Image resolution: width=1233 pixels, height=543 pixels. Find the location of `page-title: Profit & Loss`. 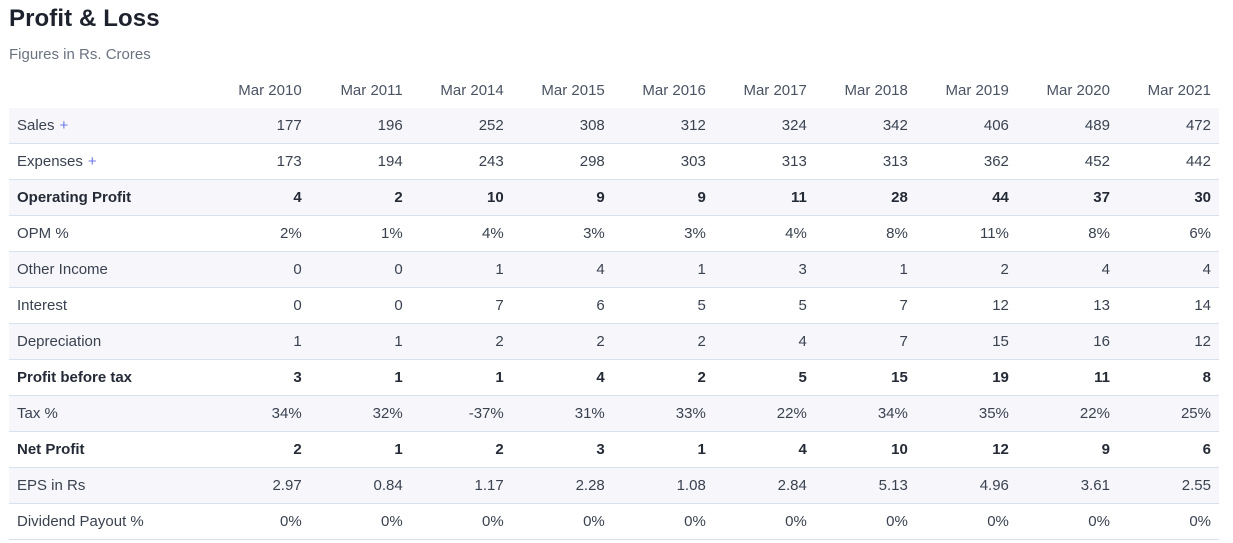

page-title: Profit & Loss is located at coordinates (84, 18).